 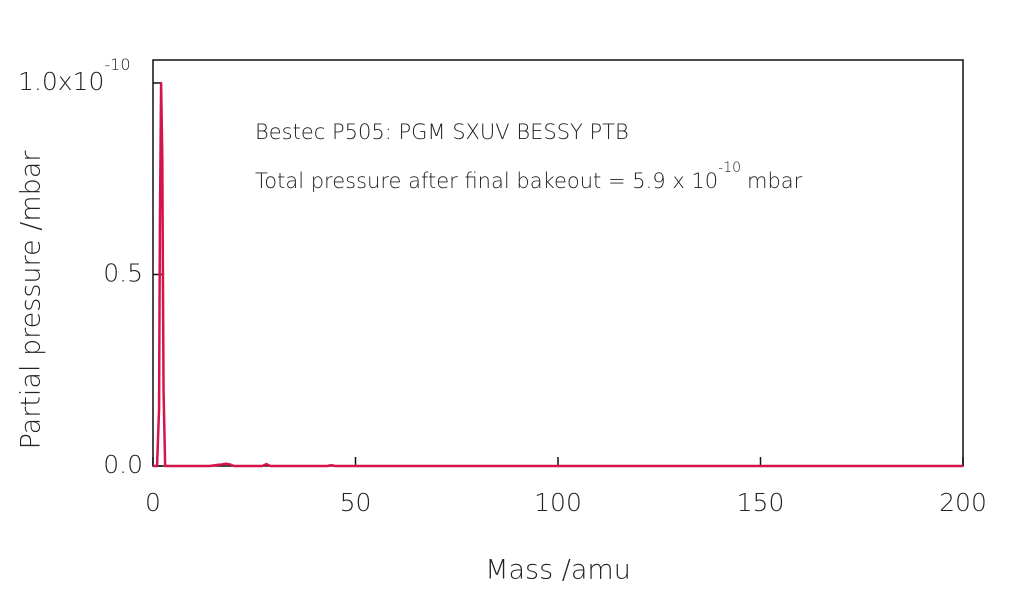 What do you see at coordinates (558, 502) in the screenshot?
I see `x-tick-label: 100` at bounding box center [558, 502].